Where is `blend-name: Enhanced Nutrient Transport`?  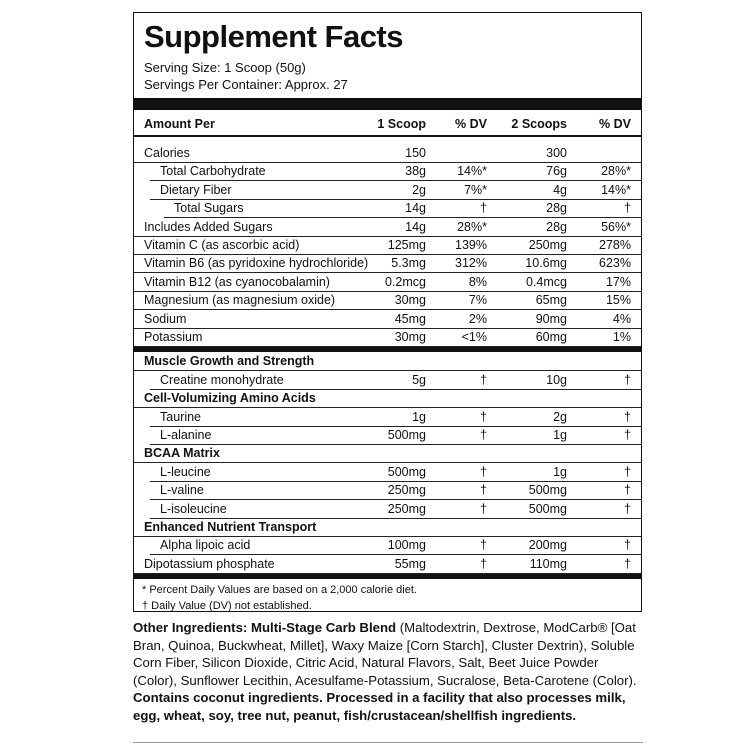
blend-name: Enhanced Nutrient Transport is located at coordinates (230, 527).